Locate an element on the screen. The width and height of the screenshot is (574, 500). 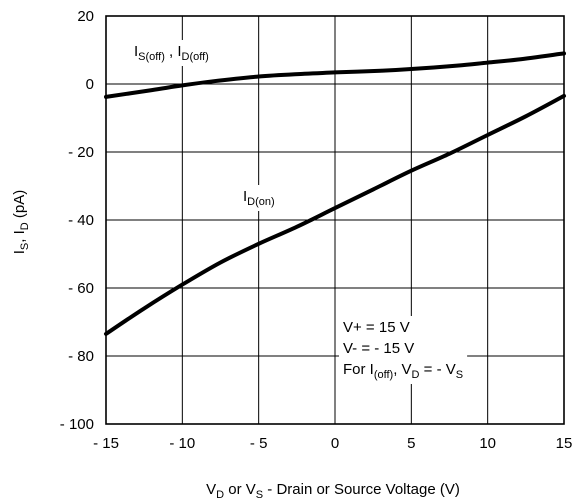
xlabel-s2: S is located at coordinates (259, 494).